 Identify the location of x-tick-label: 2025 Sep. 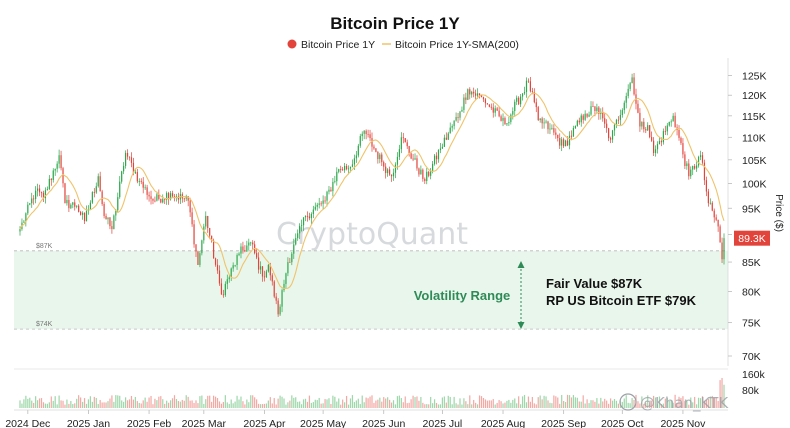
(563, 423).